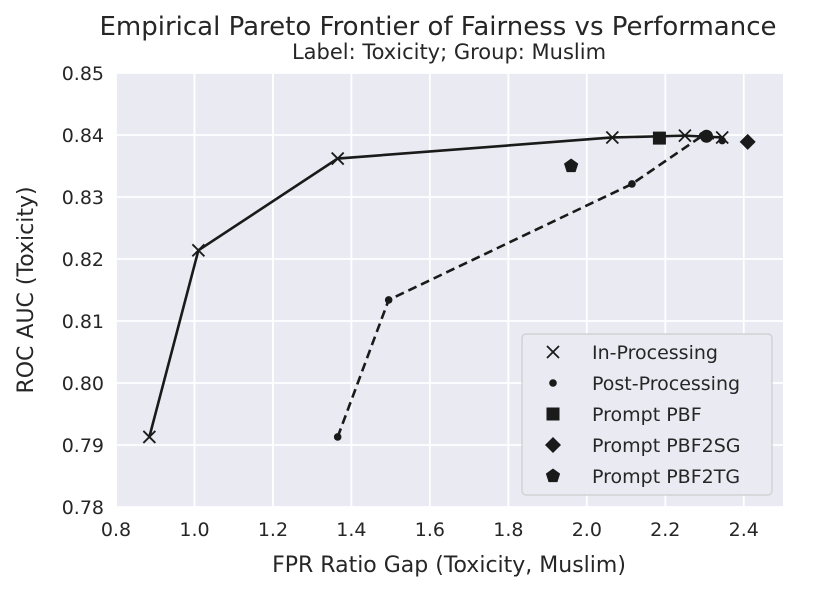 This screenshot has height=592, width=828. What do you see at coordinates (553, 414) in the screenshot?
I see `legend-marker-prompt-pbf` at bounding box center [553, 414].